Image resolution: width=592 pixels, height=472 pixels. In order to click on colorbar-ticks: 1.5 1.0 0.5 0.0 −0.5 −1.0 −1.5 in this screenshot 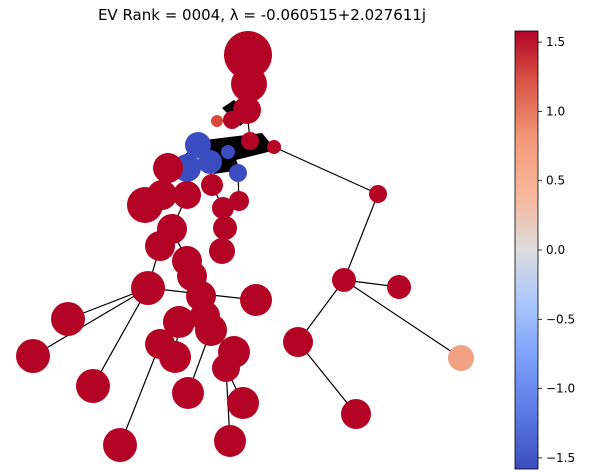, I will do `click(556, 250)`.